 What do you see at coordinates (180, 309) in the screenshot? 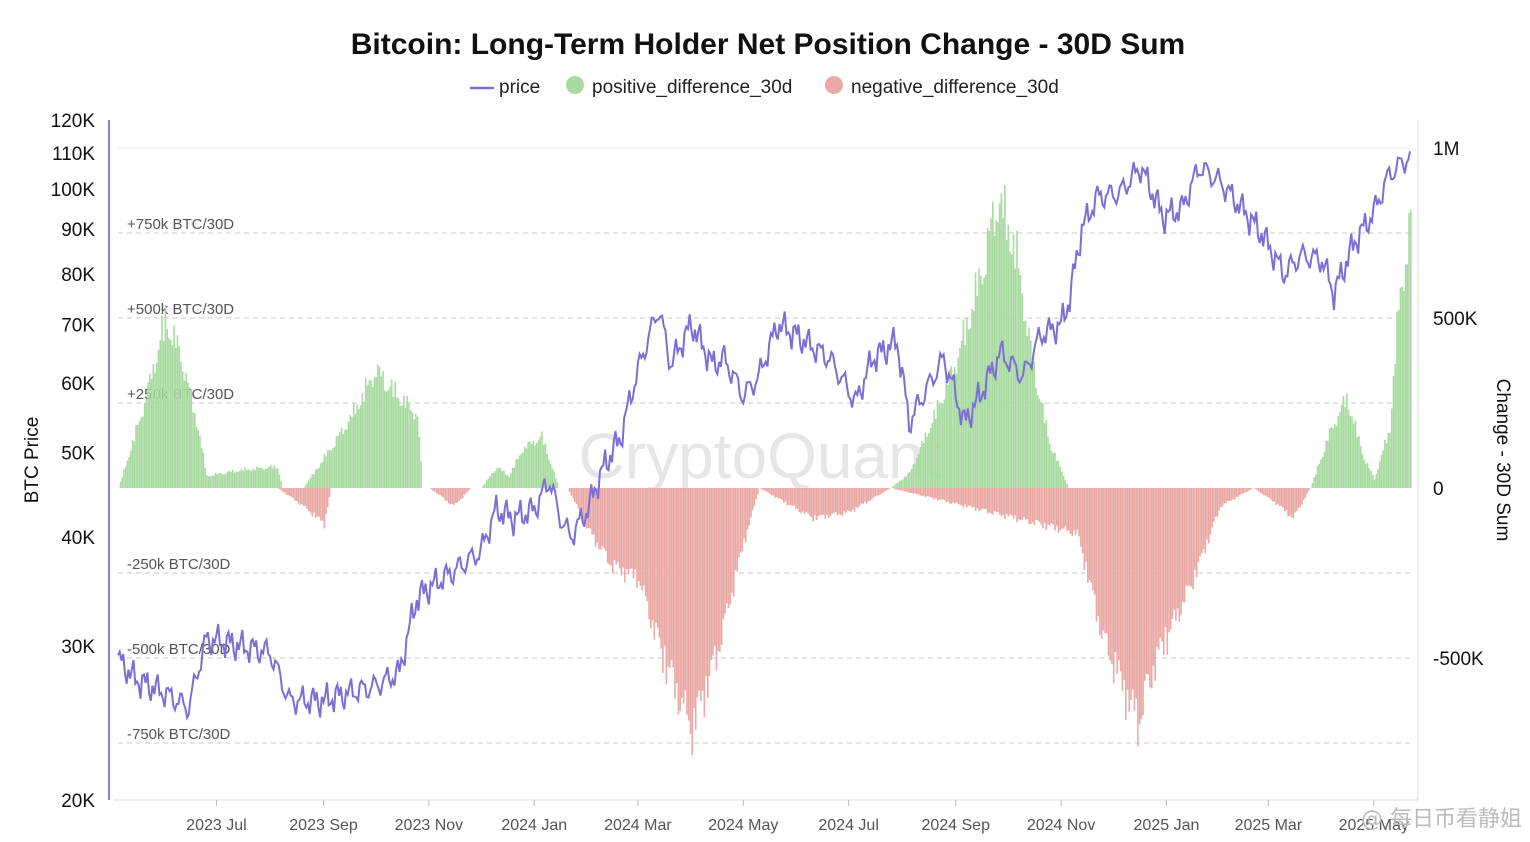
I see `reference-label: +500k BTC/30D` at bounding box center [180, 309].